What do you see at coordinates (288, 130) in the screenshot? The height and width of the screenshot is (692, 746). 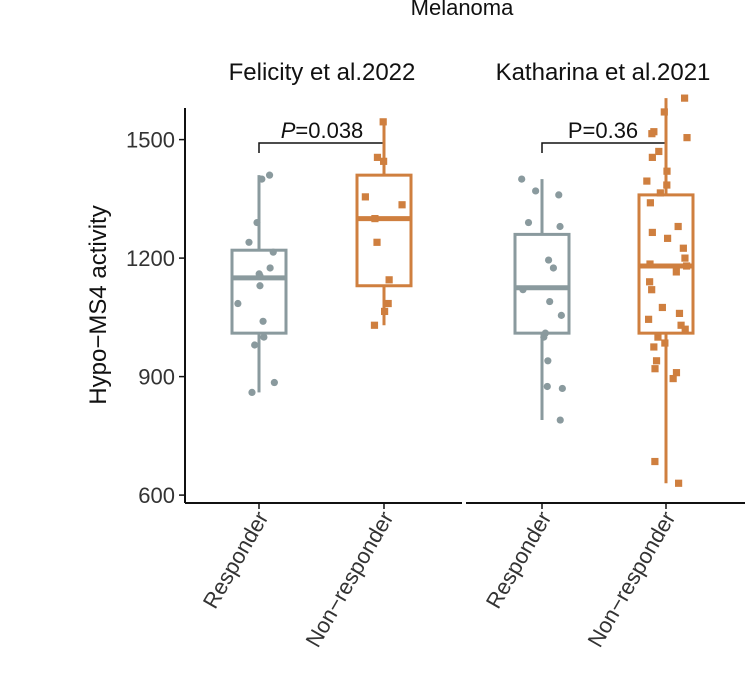 I see `pvalue-1-prefix: P` at bounding box center [288, 130].